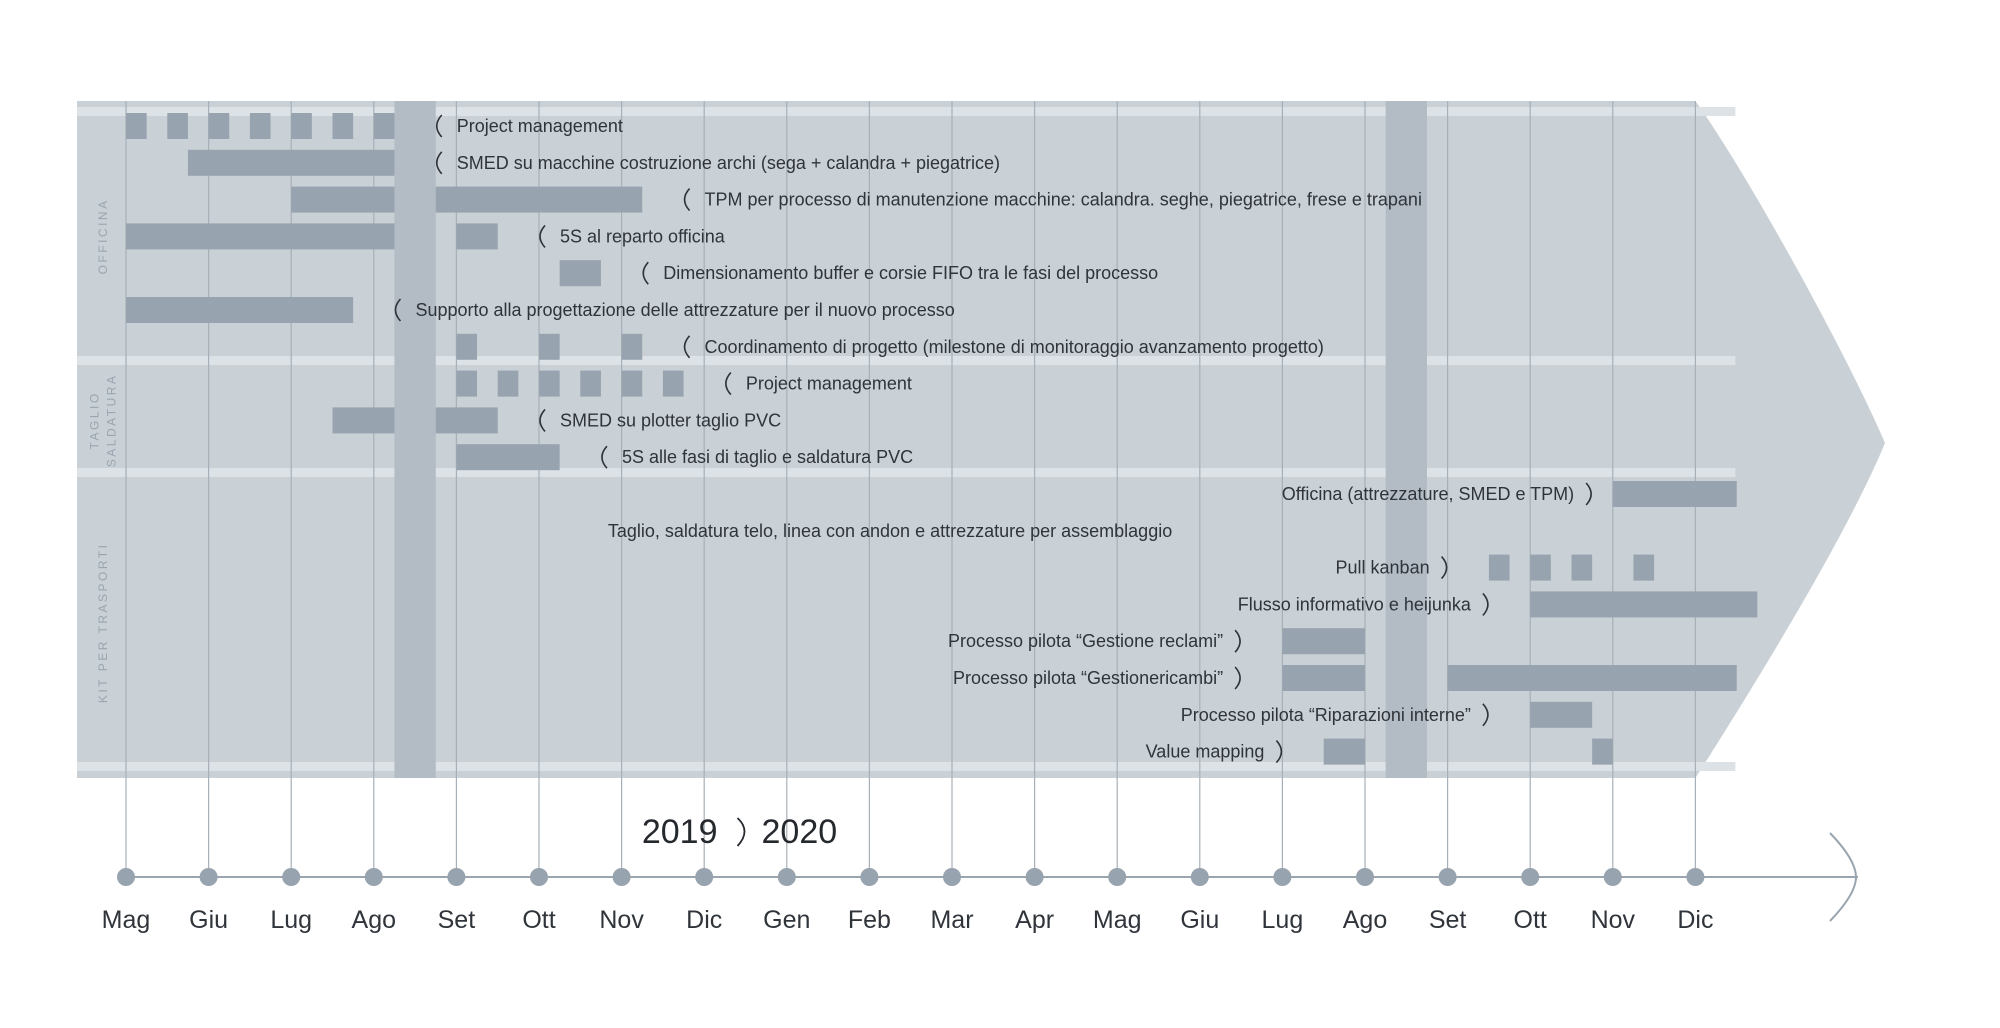  Describe the element at coordinates (103, 421) in the screenshot. I see `section-label: TAGLIO SALDATURA` at that location.